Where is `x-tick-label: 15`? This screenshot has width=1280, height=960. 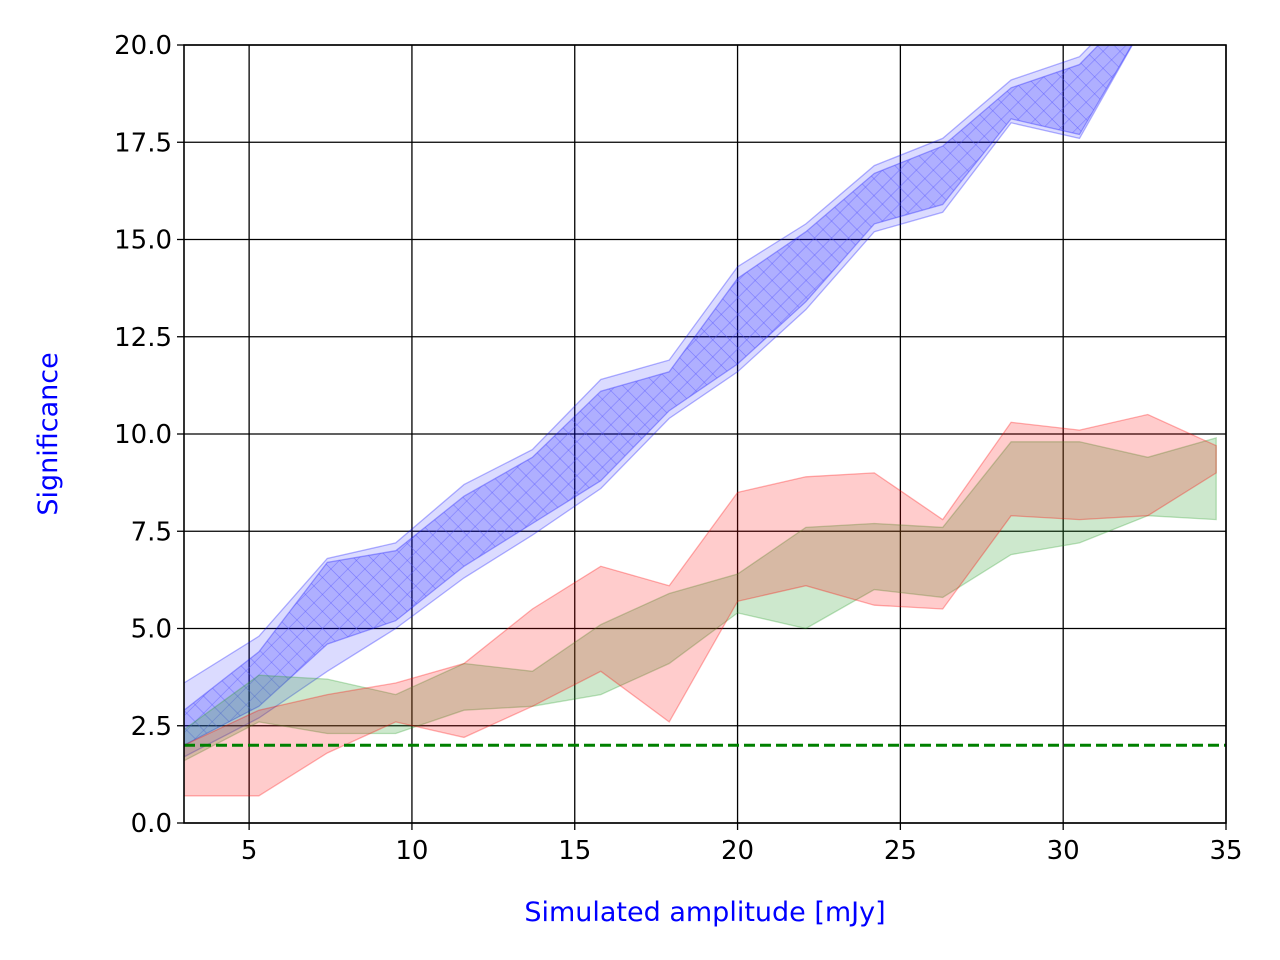 x-tick-label: 15 is located at coordinates (574, 851).